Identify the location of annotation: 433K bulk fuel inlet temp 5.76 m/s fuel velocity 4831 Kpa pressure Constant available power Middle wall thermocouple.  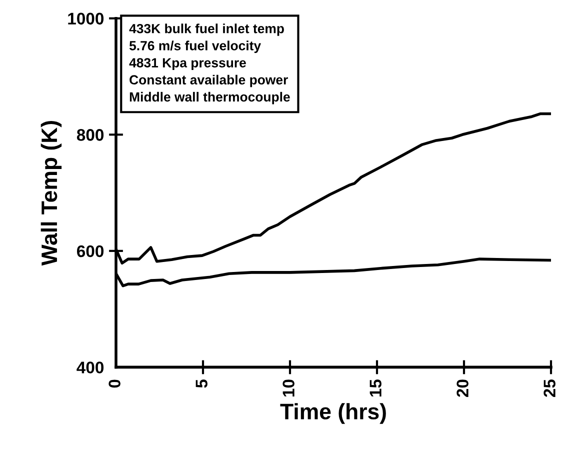
(209, 64).